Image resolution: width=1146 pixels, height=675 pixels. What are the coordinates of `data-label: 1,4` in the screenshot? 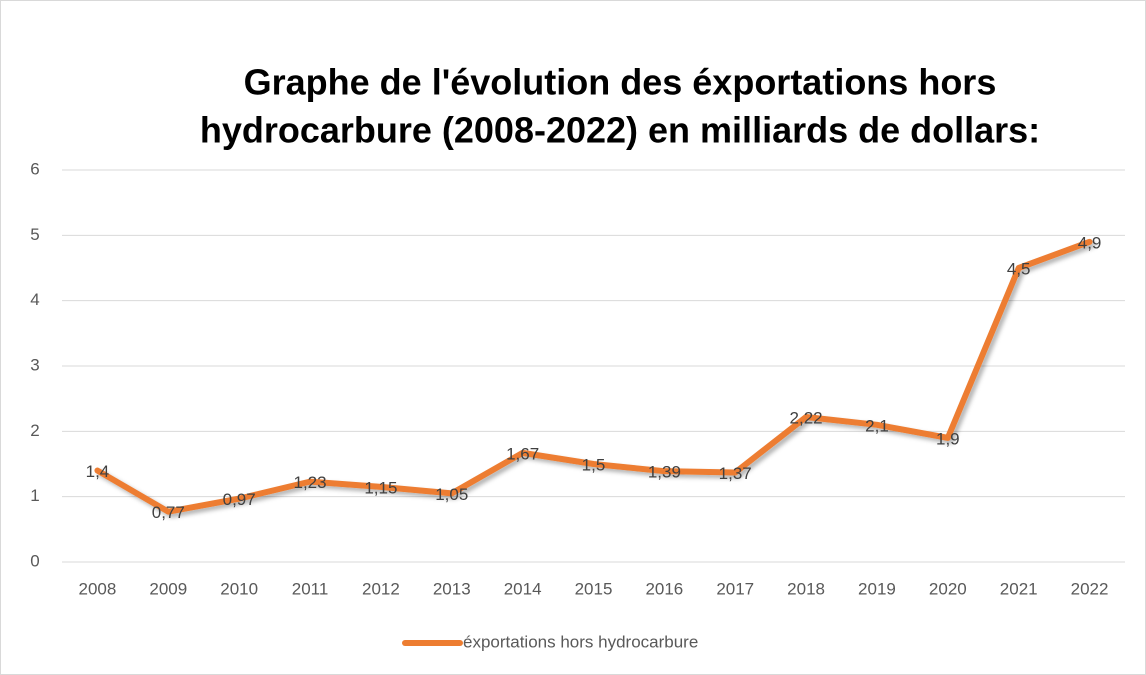 It's located at (98, 471).